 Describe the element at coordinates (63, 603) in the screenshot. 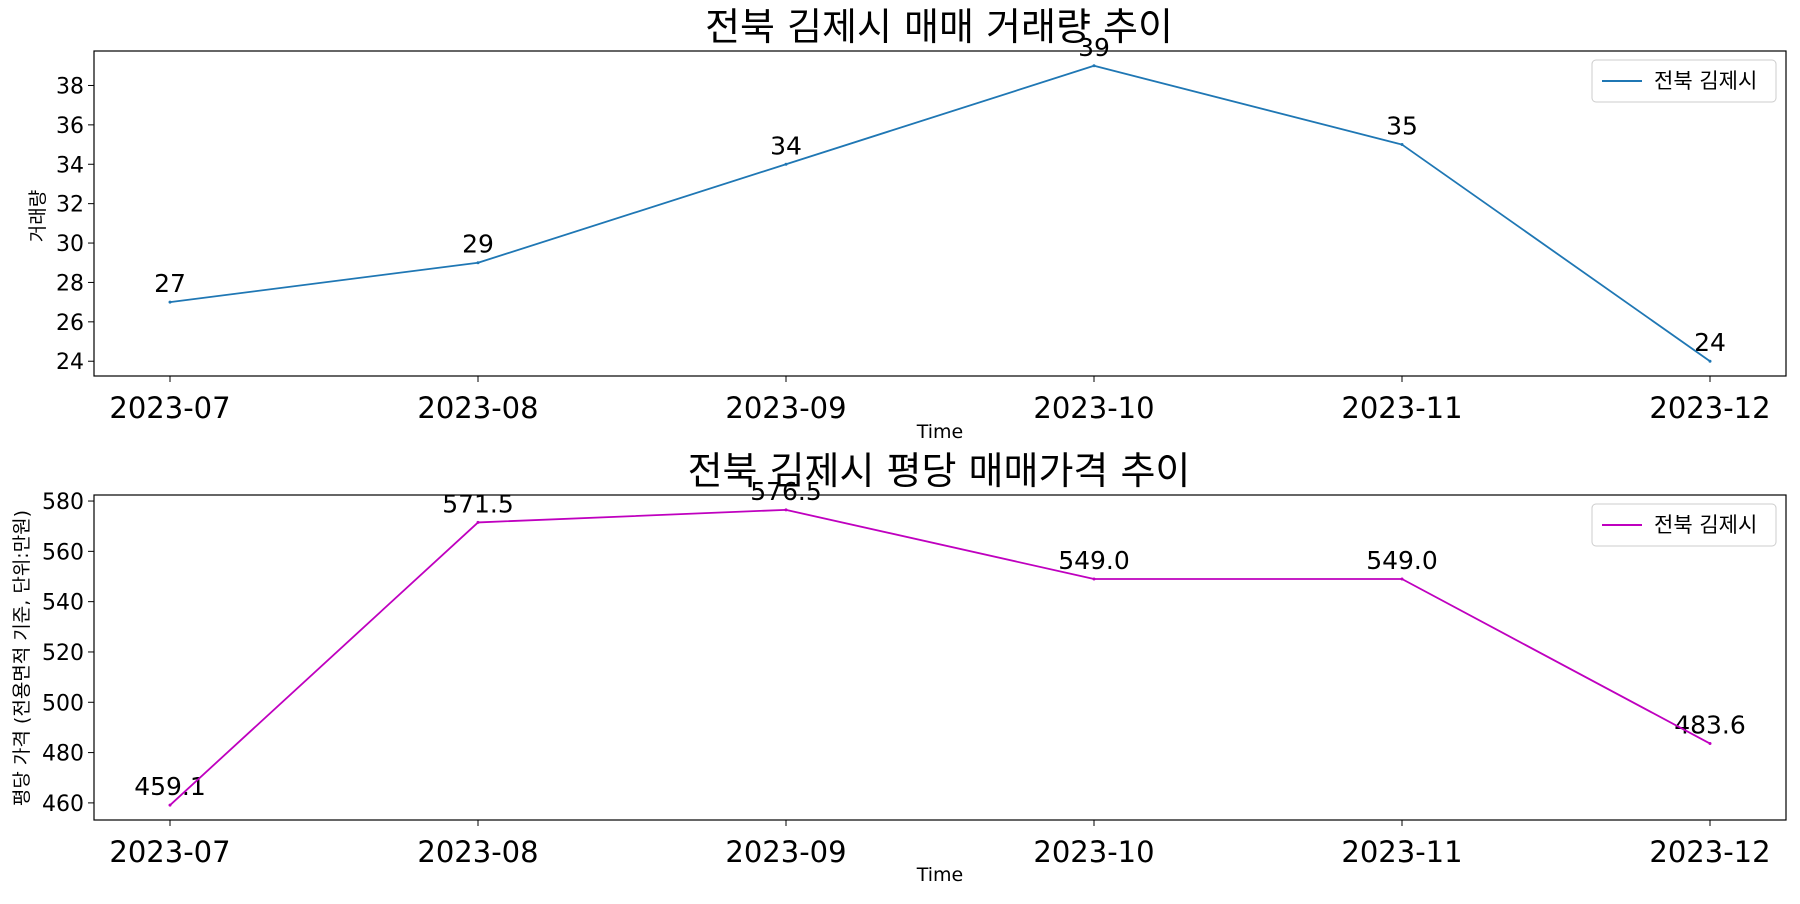

I see `y-tick-label: 540` at that location.